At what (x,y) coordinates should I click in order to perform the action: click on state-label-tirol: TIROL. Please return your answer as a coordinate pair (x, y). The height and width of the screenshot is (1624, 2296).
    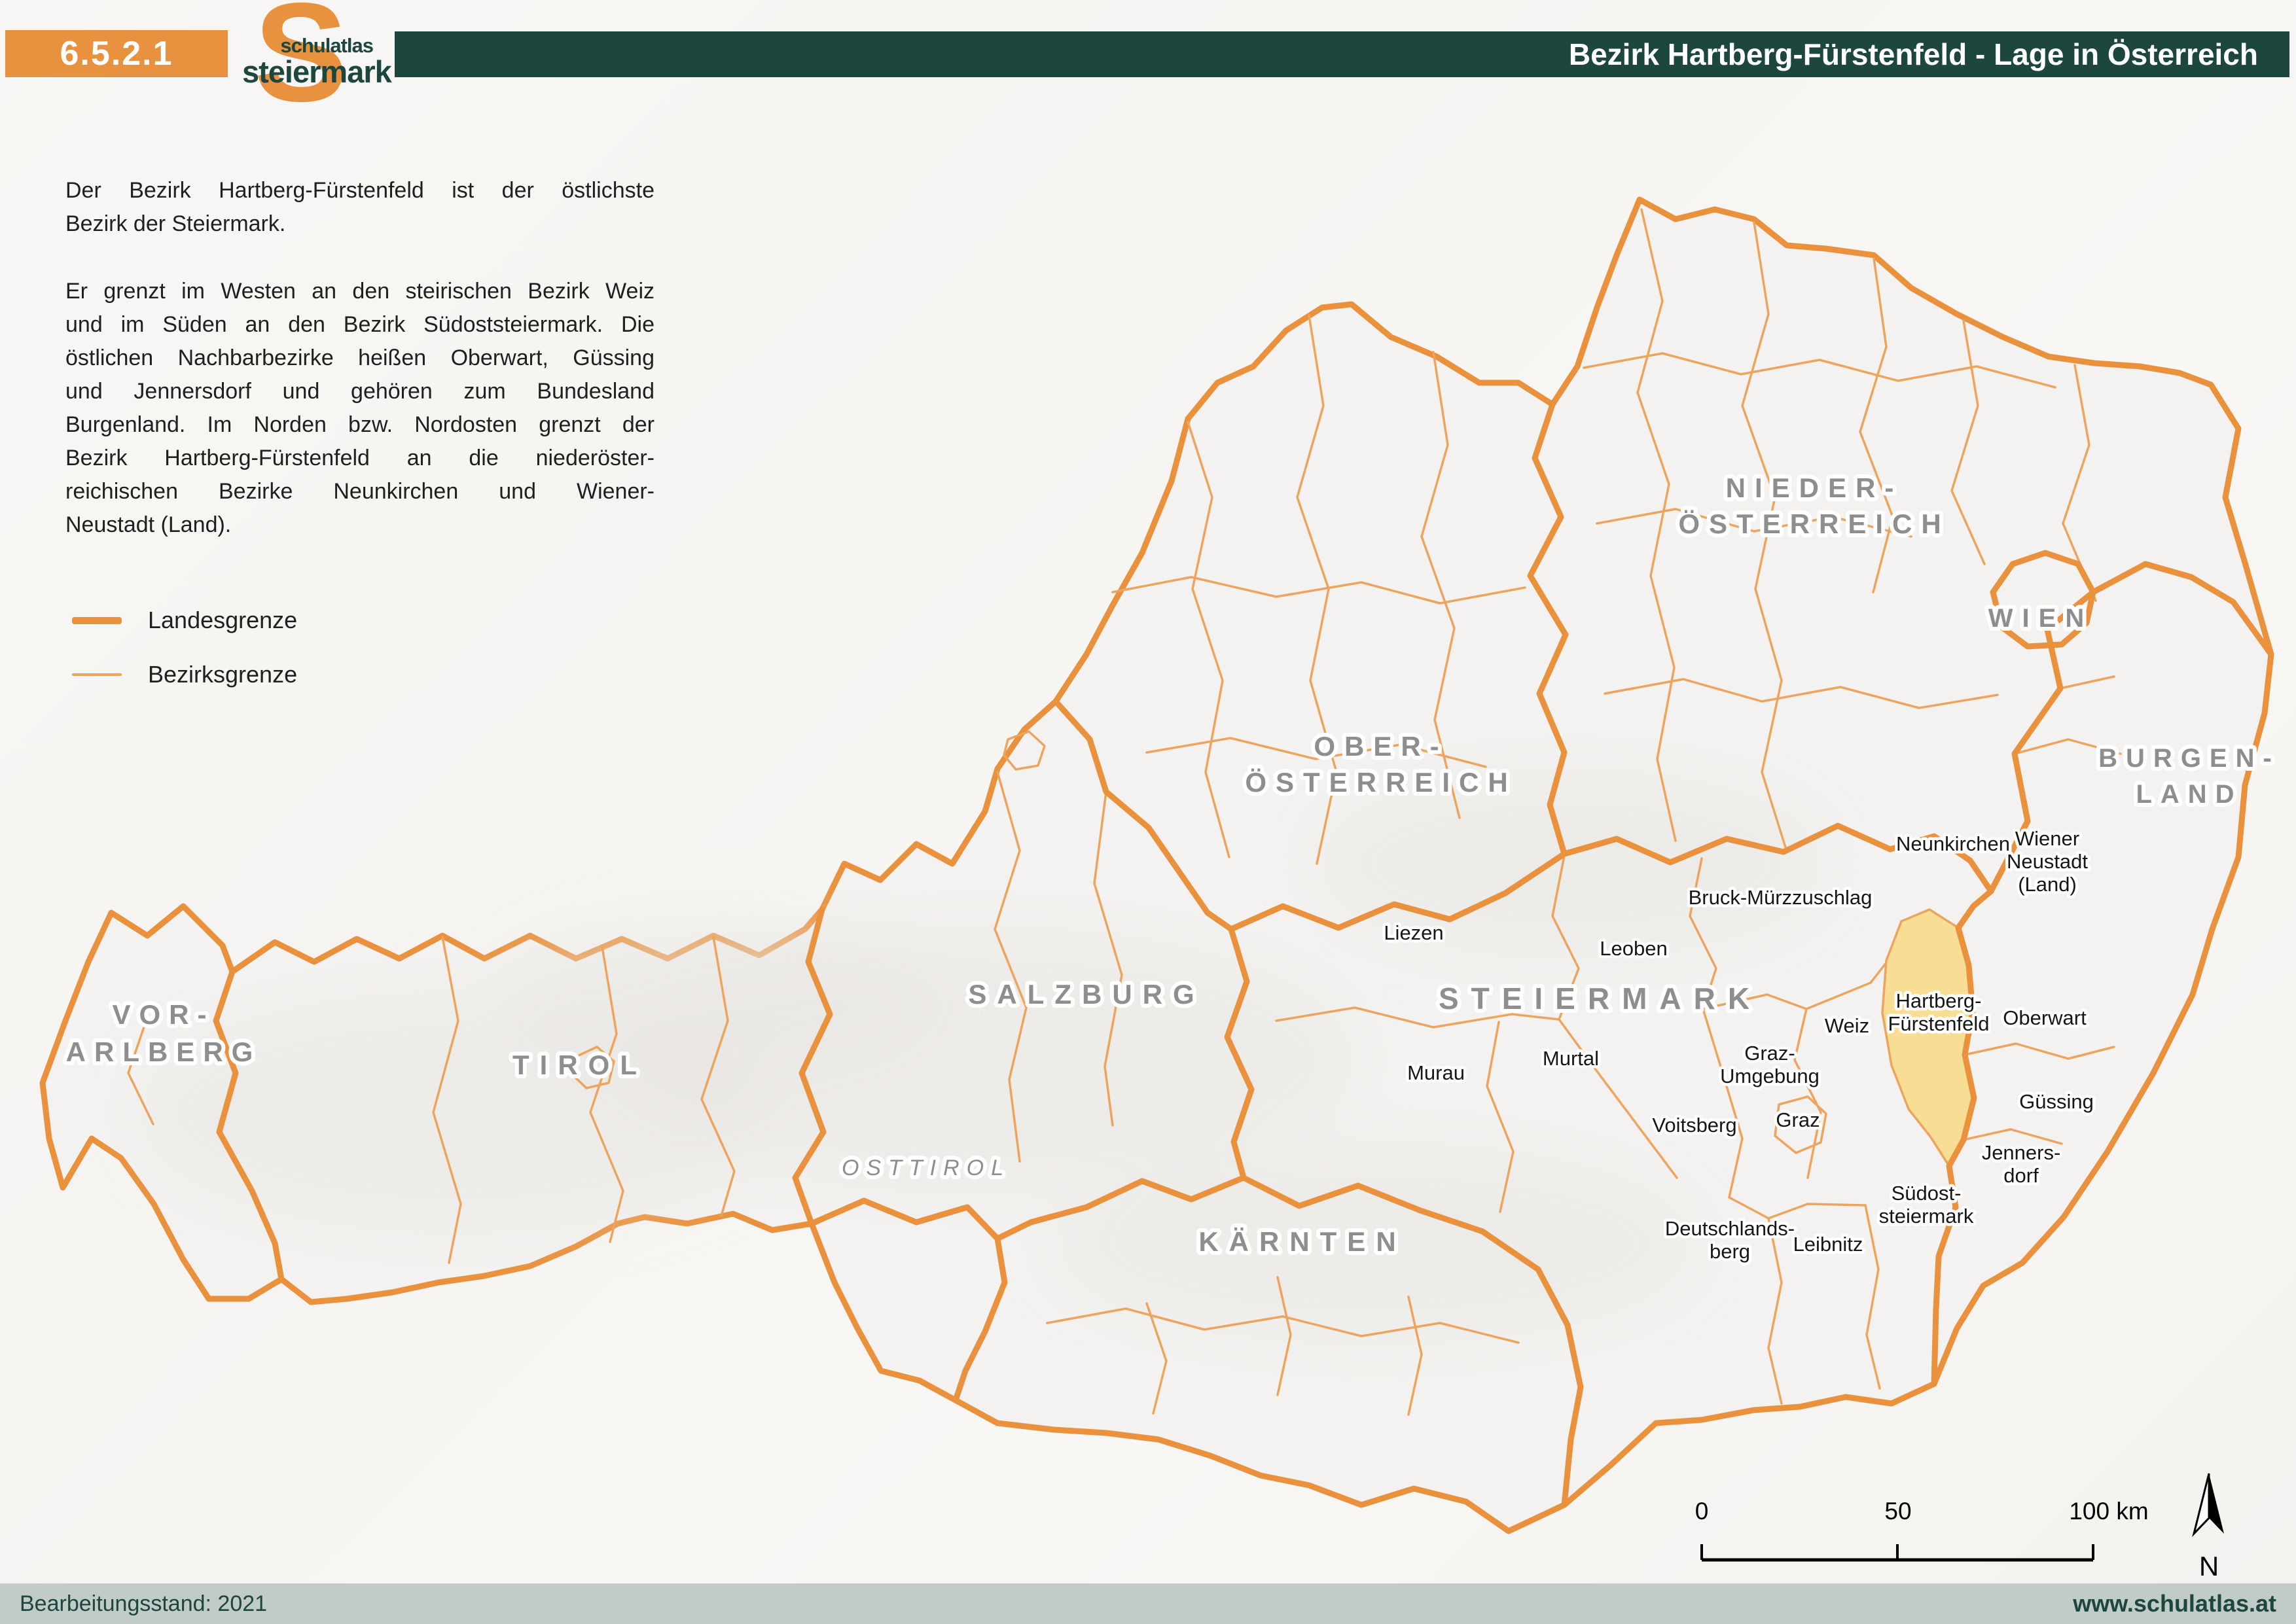
    Looking at the image, I should click on (579, 1065).